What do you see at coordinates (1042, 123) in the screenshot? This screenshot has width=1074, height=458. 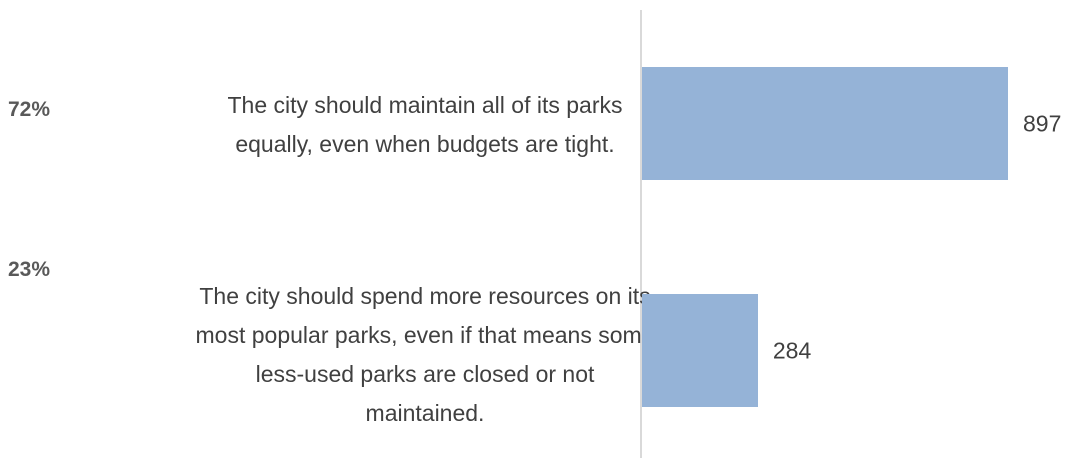 I see `value-label: 897` at bounding box center [1042, 123].